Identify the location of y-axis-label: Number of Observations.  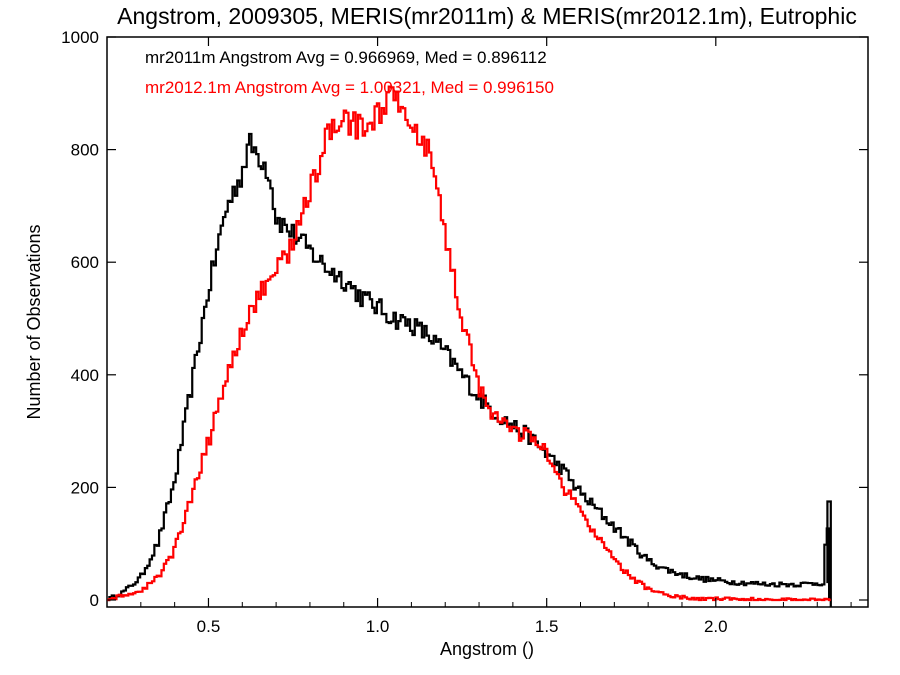
(34, 321).